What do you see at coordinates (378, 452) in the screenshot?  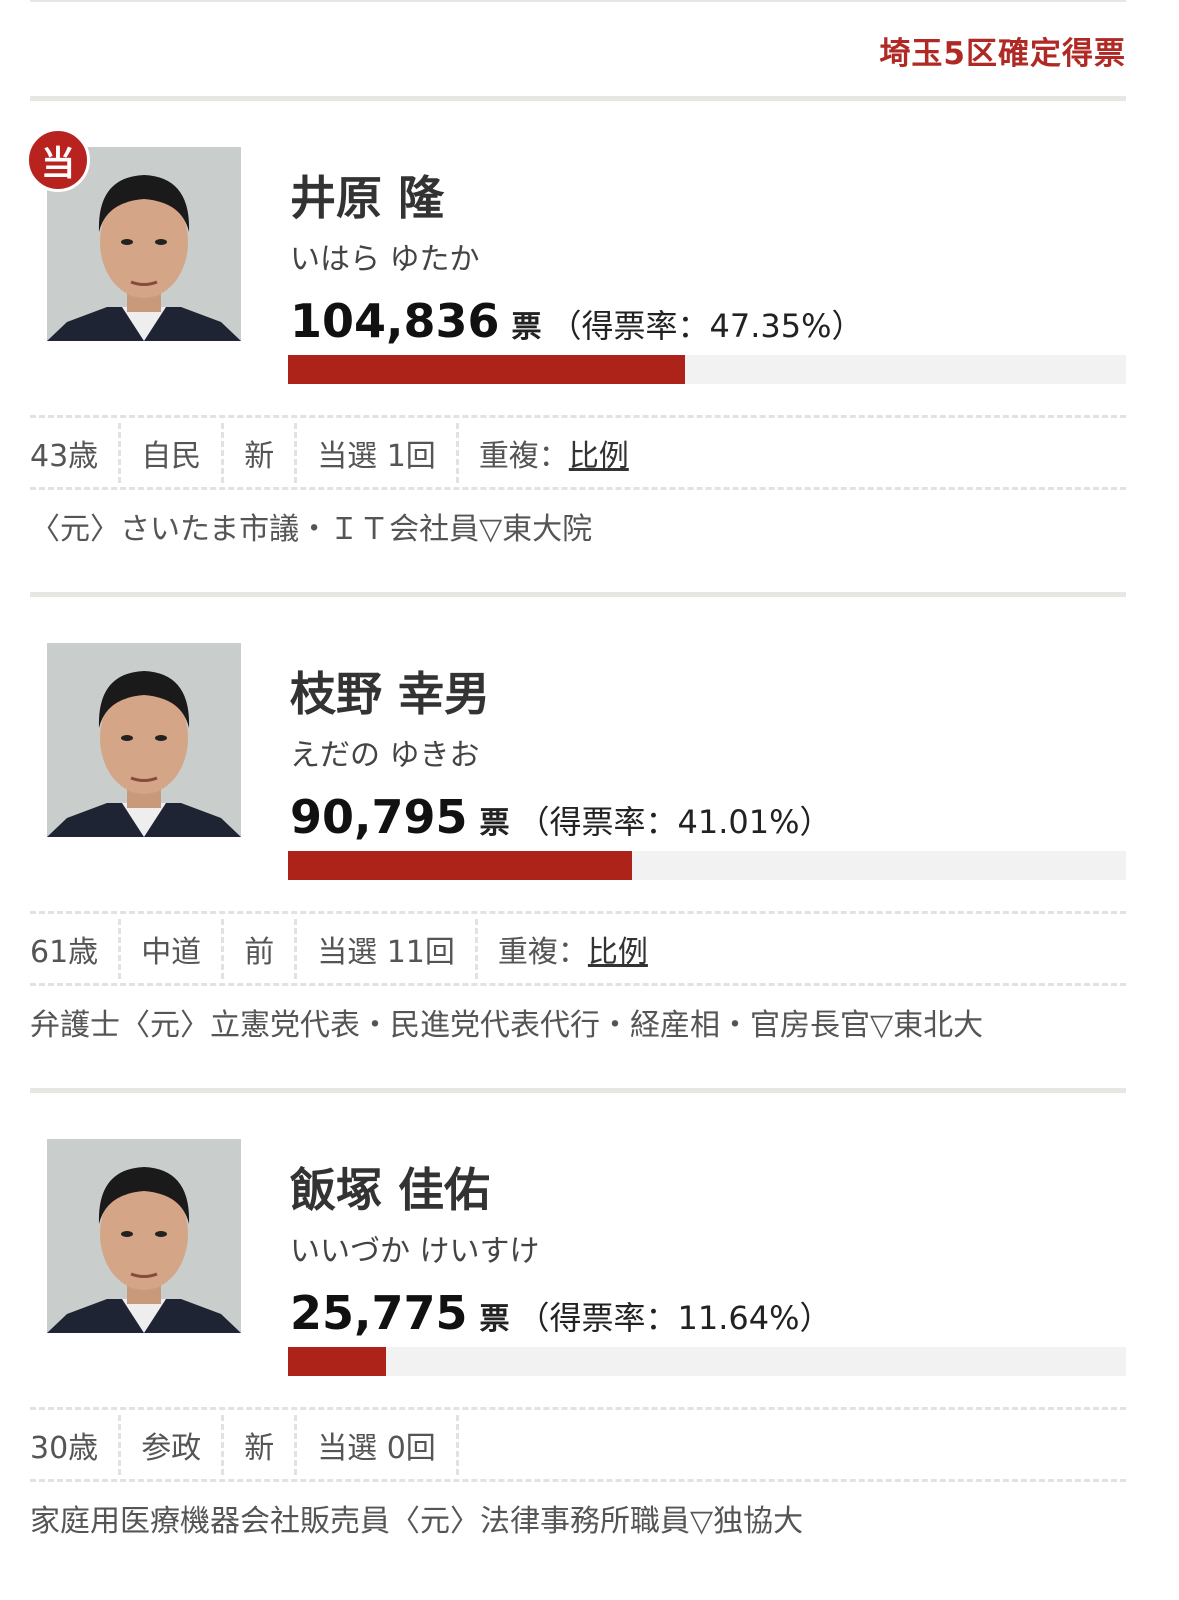 I see `times-elected: 当選 1回` at bounding box center [378, 452].